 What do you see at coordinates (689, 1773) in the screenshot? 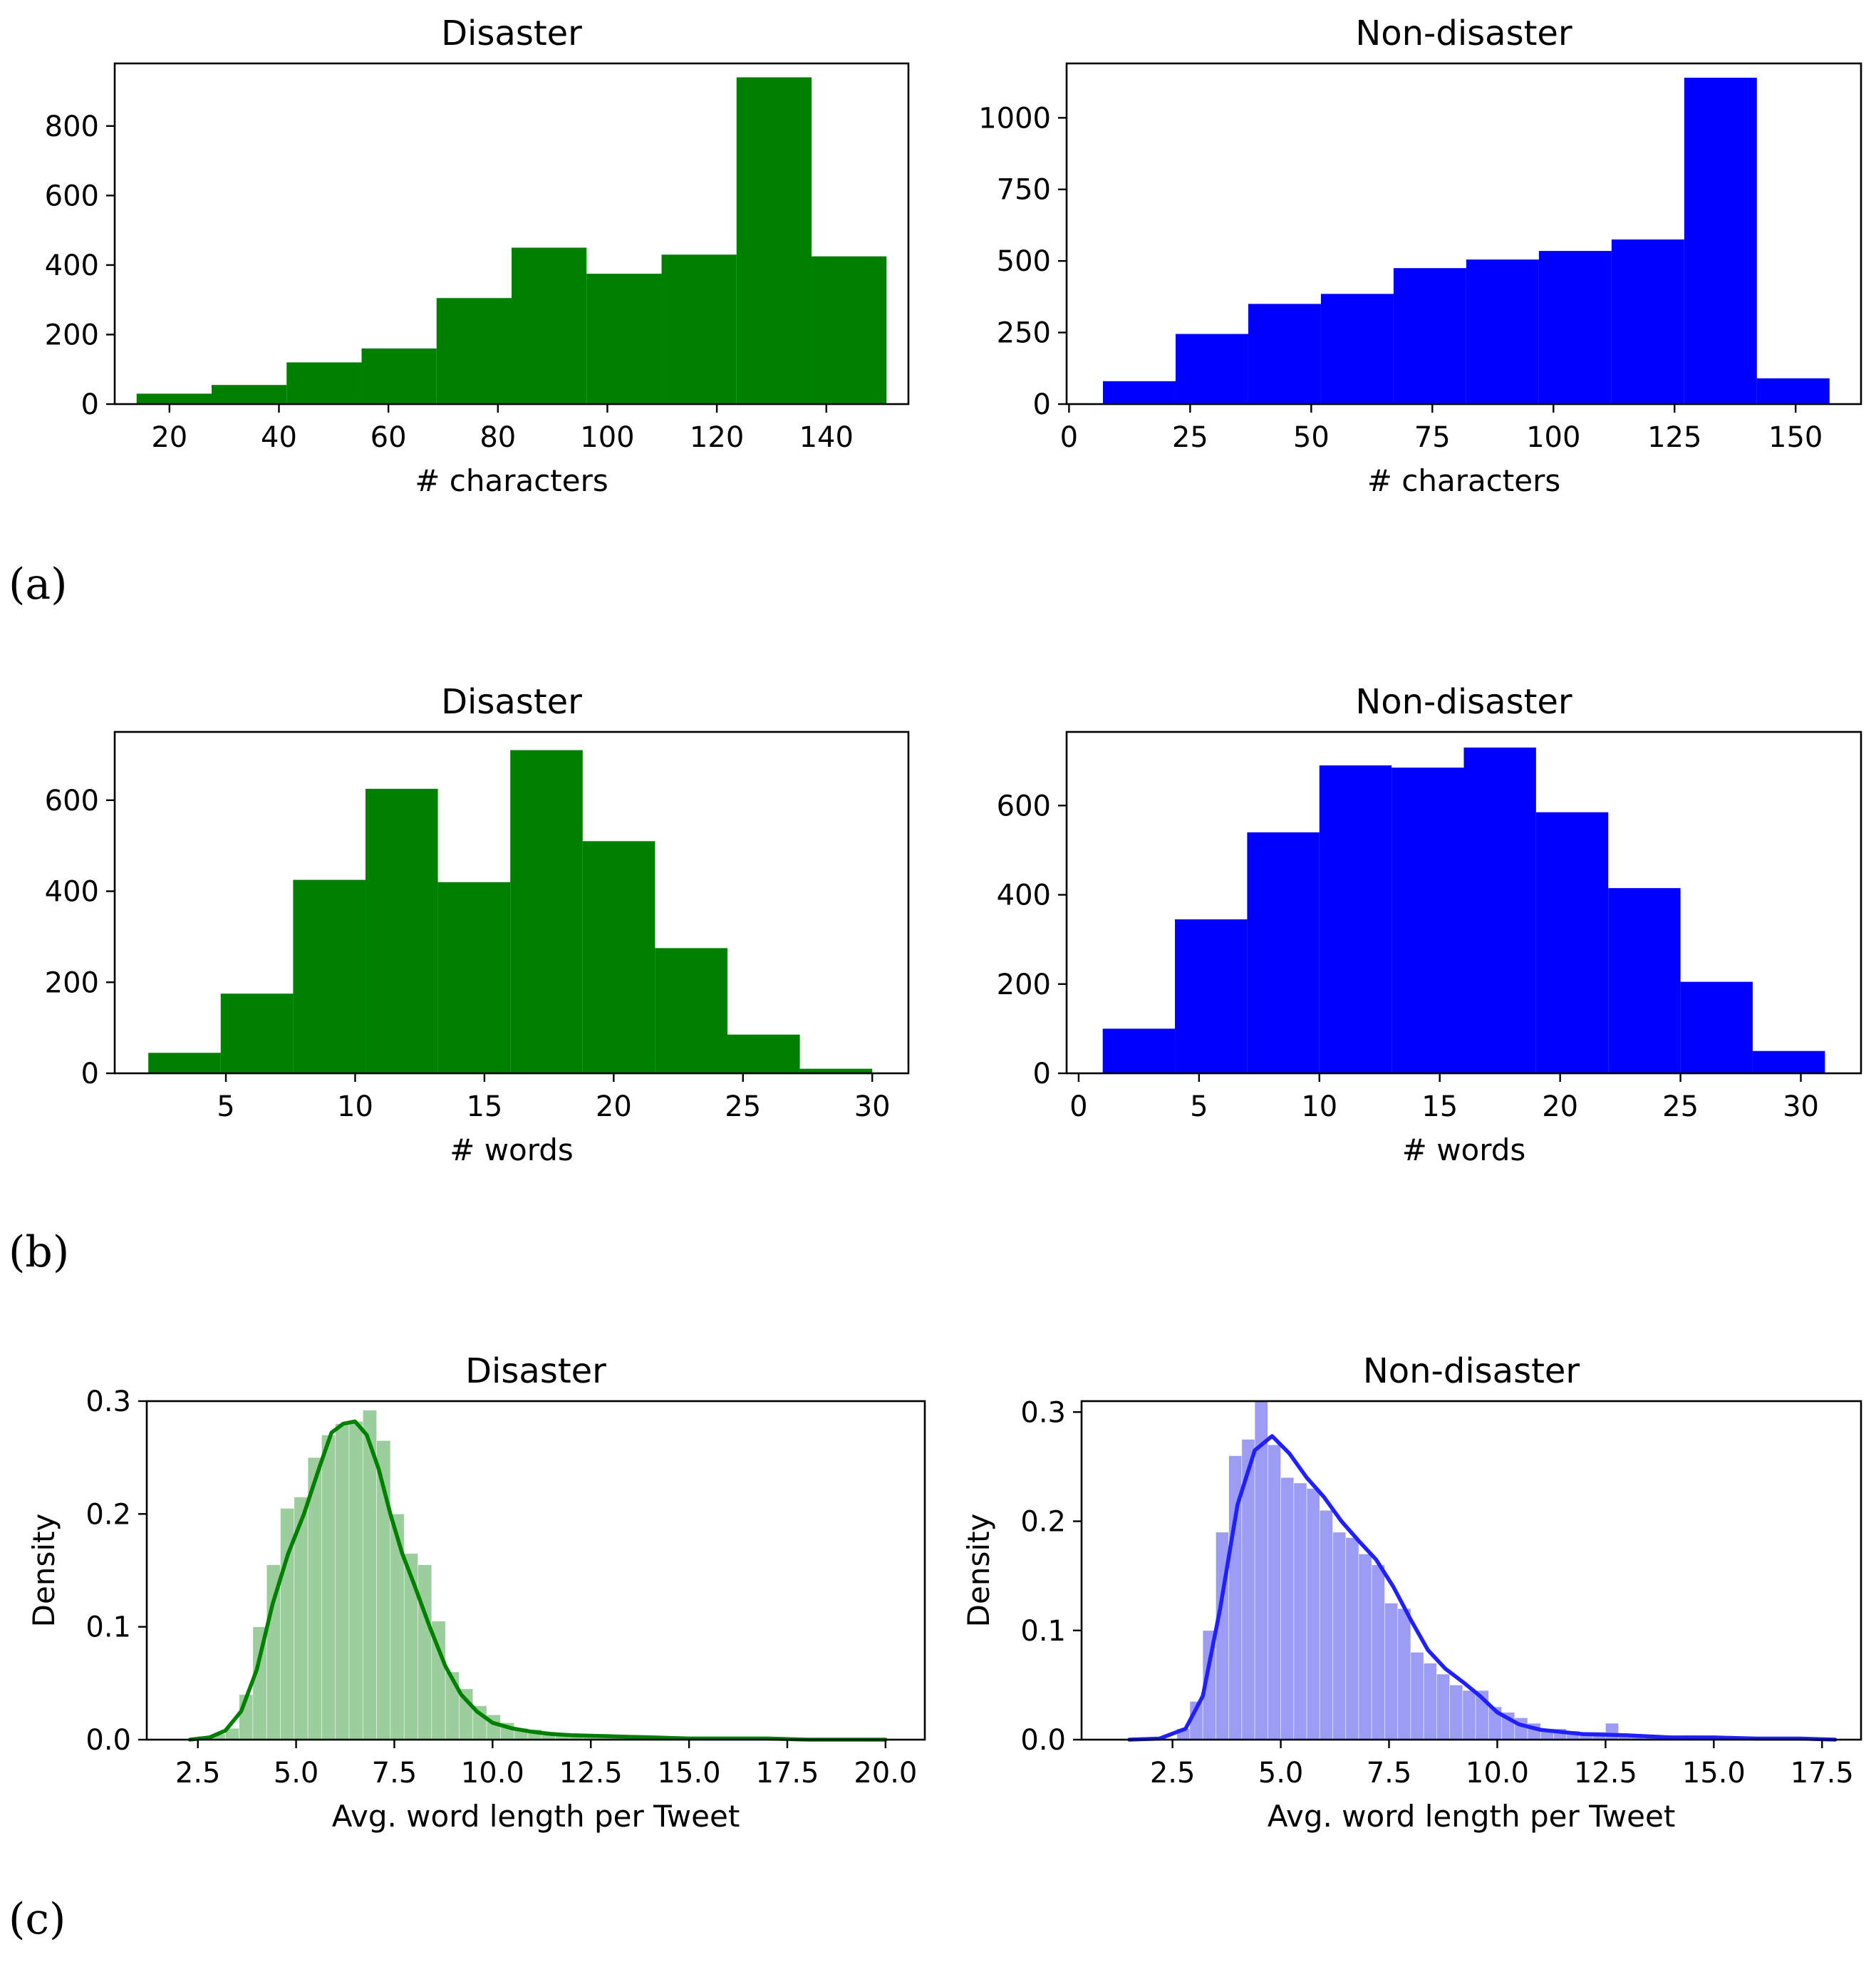
I see `x-tick-label: 15.0` at bounding box center [689, 1773].